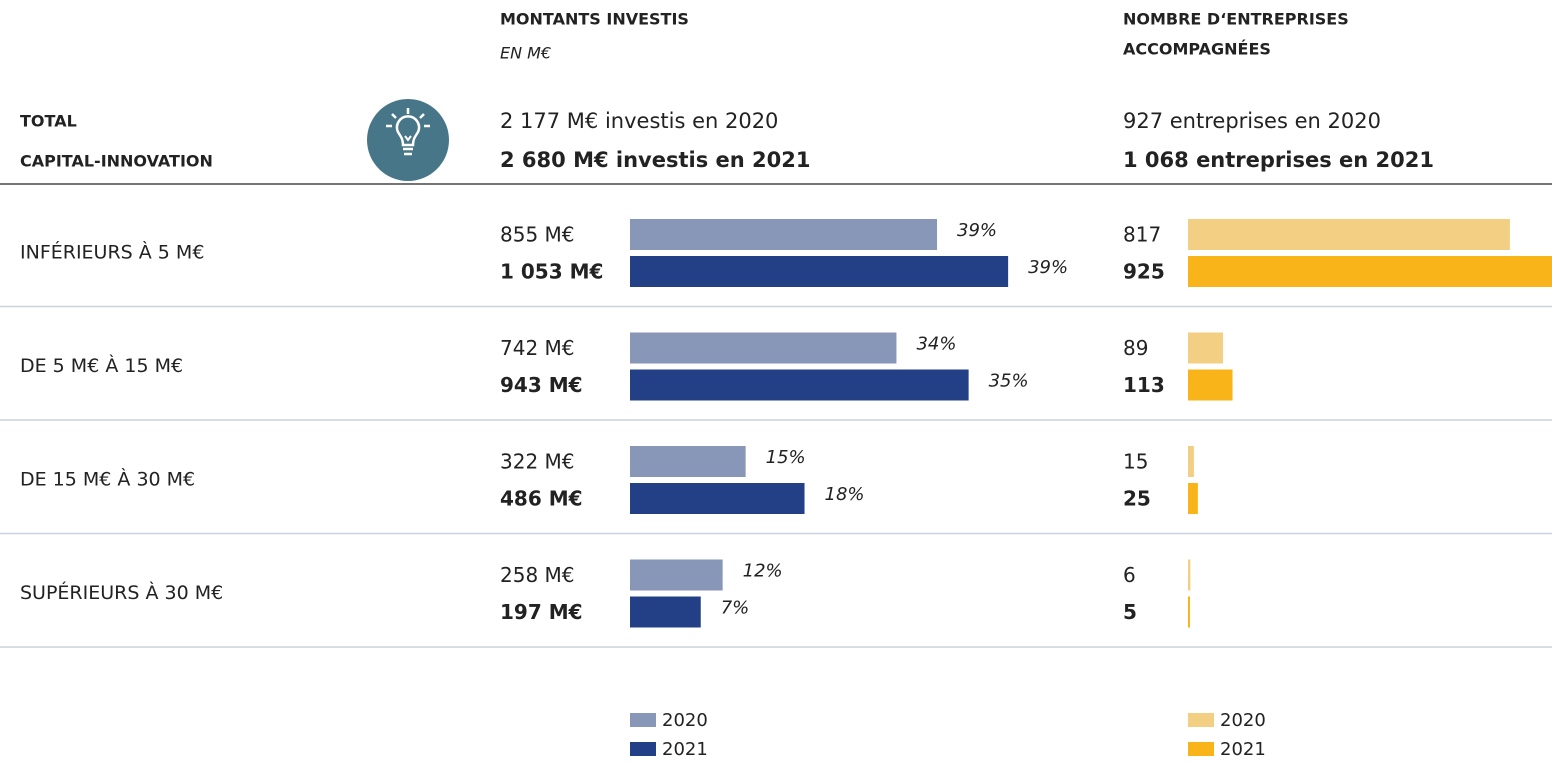  Describe the element at coordinates (1130, 612) in the screenshot. I see `value-label: 5` at that location.